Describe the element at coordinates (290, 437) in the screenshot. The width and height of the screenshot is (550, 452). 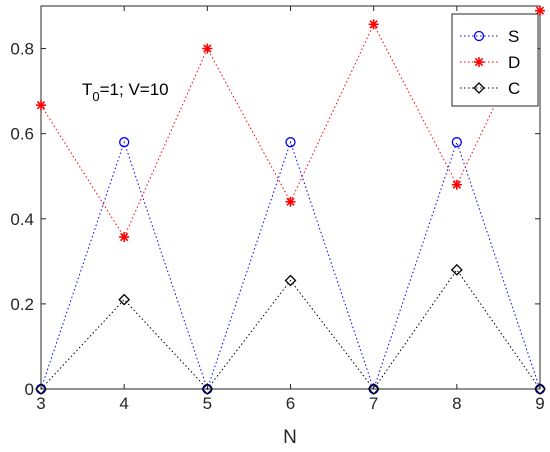
I see `x-axis-label: N` at that location.